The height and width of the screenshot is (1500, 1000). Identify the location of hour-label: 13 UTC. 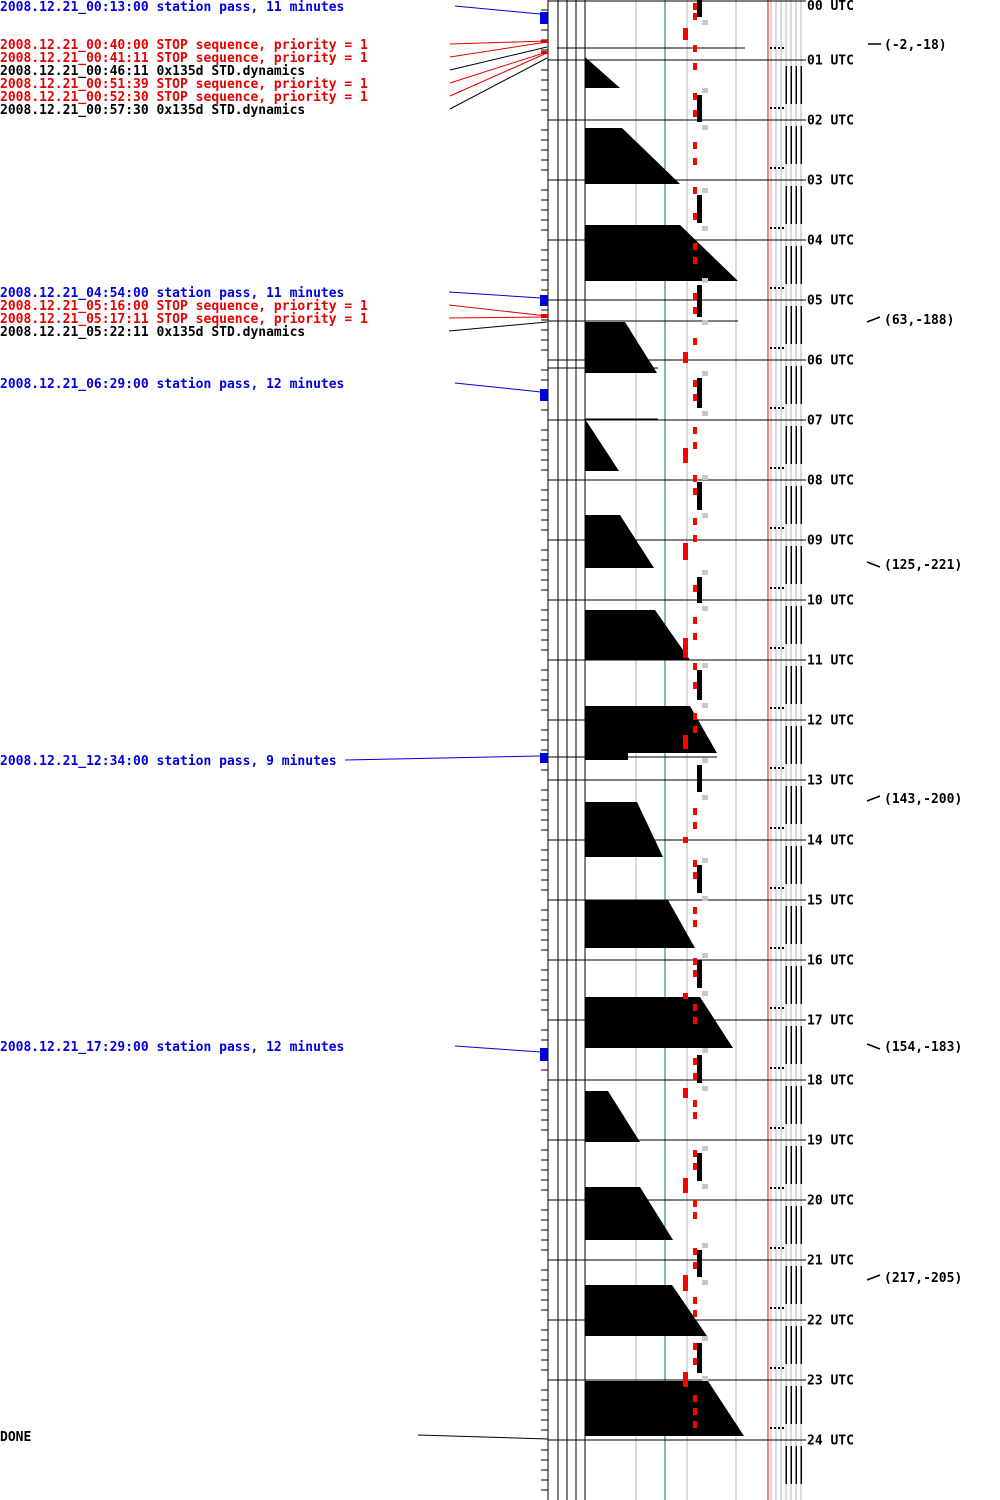
(830, 781).